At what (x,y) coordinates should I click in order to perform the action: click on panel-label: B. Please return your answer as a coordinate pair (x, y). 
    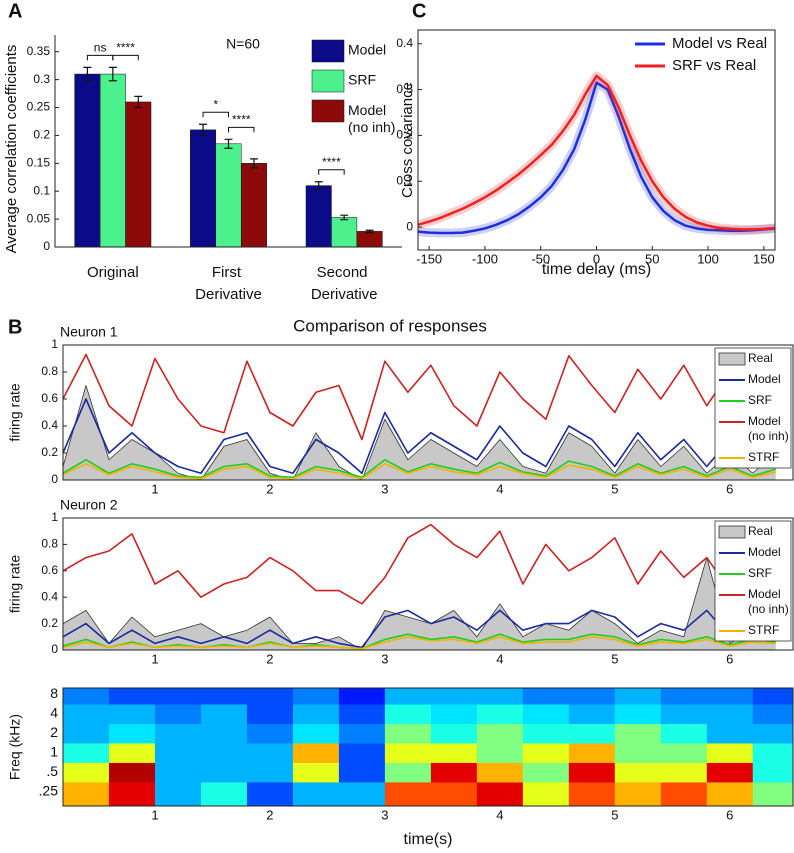
    Looking at the image, I should click on (15, 327).